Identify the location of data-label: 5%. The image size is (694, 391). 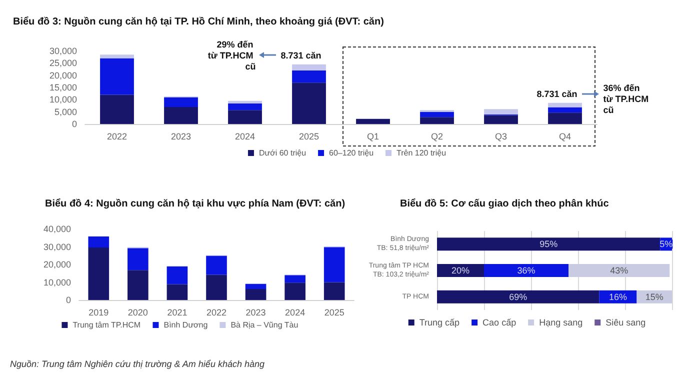
(666, 244).